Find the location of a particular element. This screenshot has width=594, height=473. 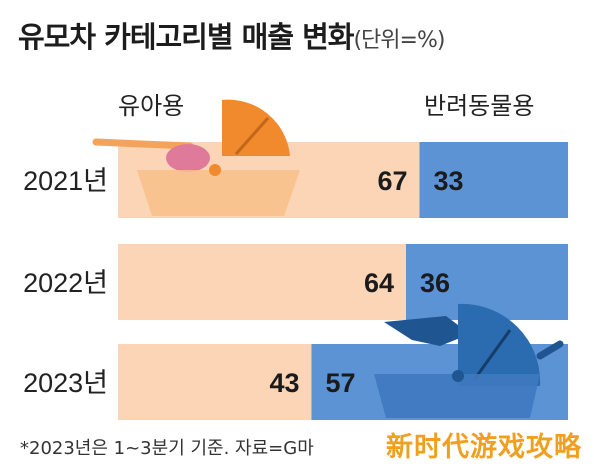

value-label-baby: 43 is located at coordinates (284, 383).